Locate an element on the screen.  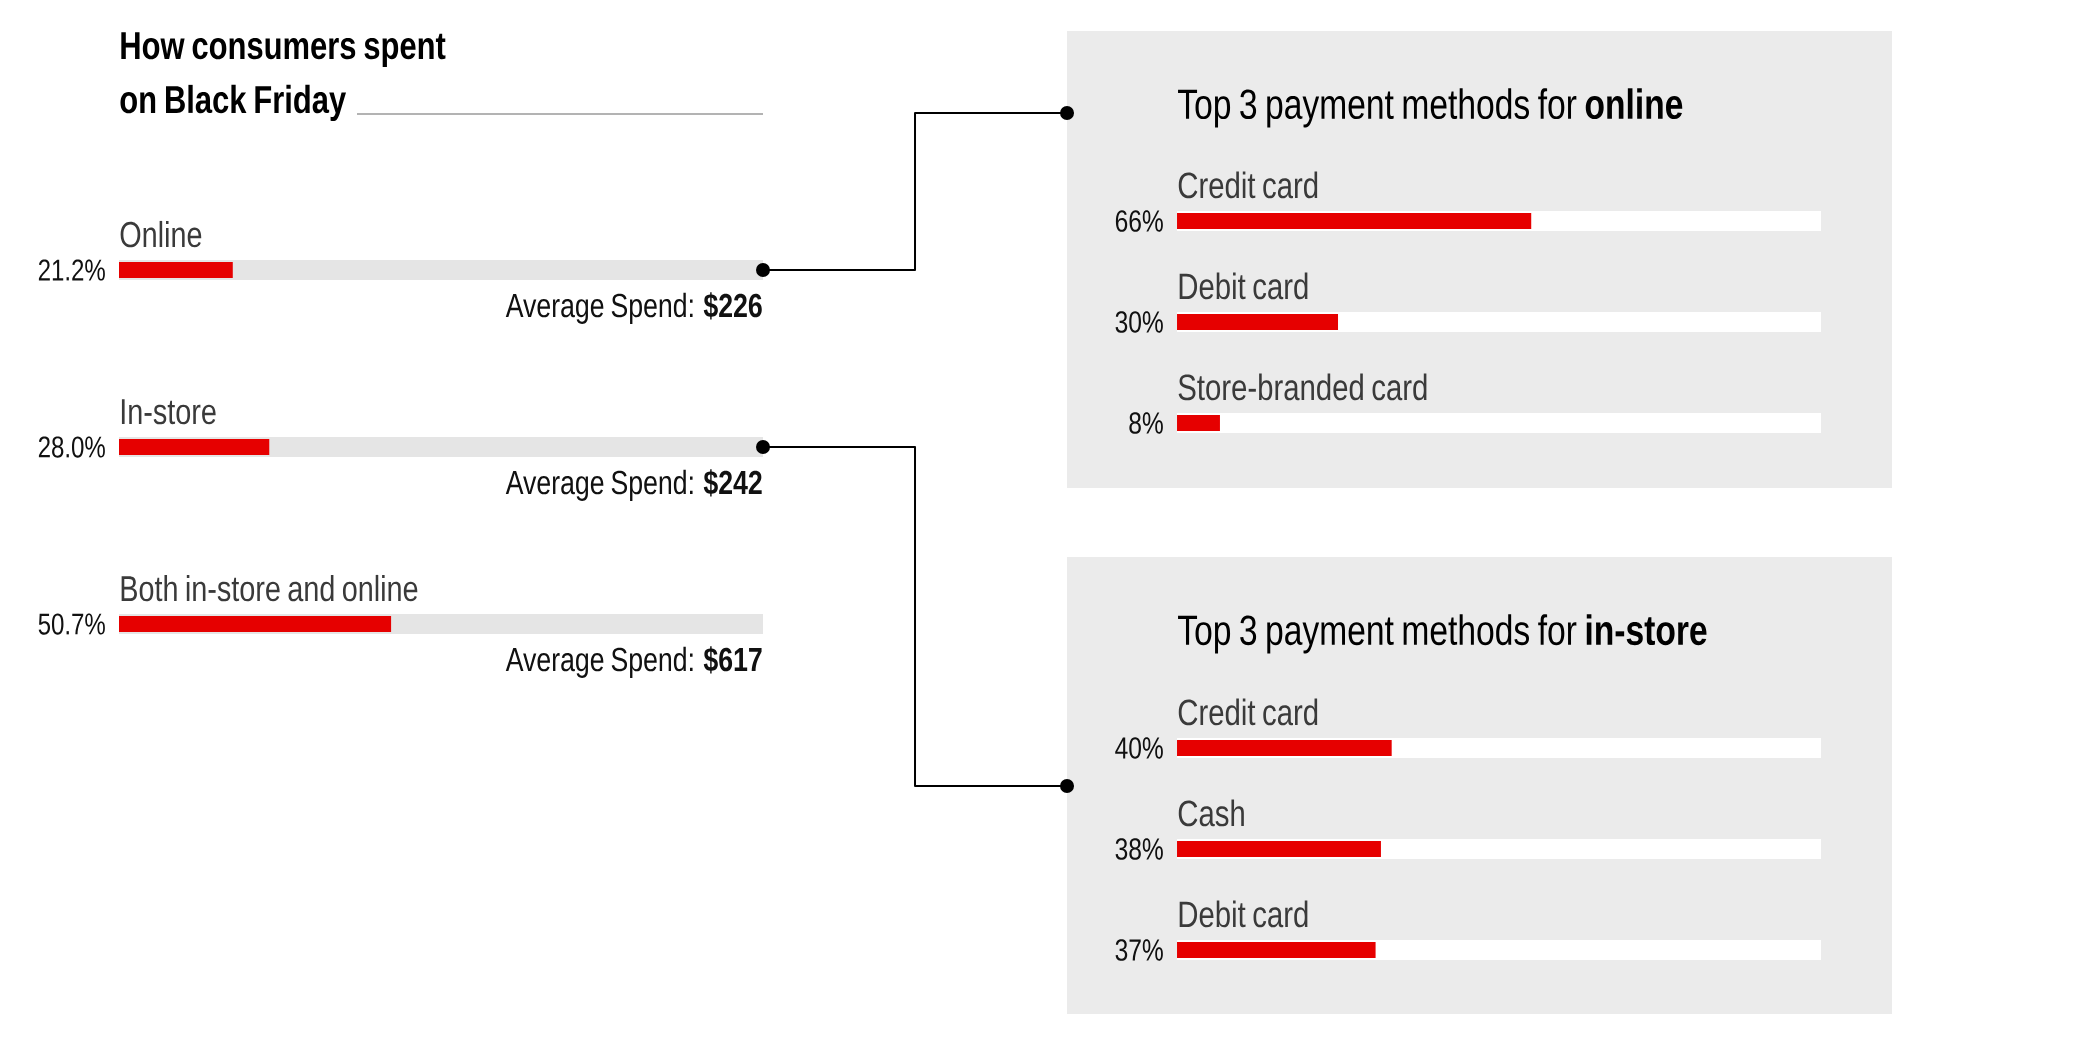
y-tick-label: In-store is located at coordinates (168, 412).